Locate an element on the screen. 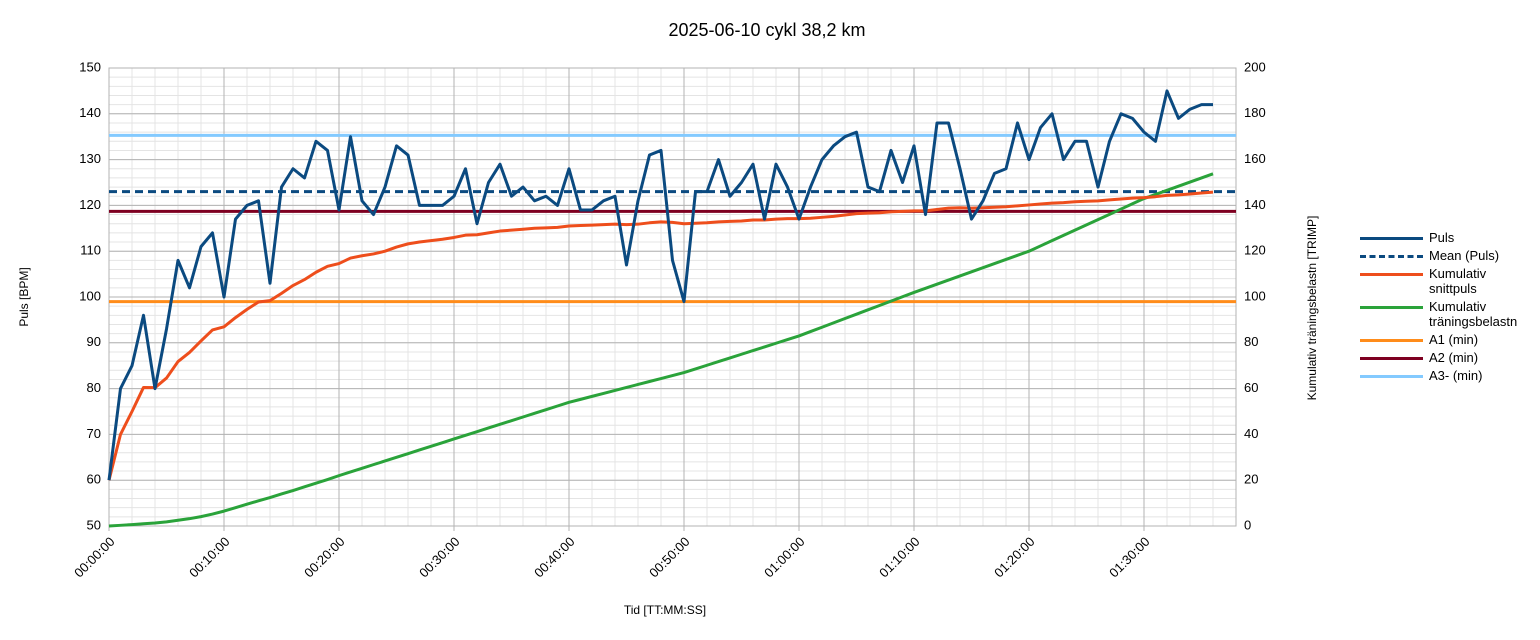  x-tick-label: 01:10:00 is located at coordinates (899, 557).